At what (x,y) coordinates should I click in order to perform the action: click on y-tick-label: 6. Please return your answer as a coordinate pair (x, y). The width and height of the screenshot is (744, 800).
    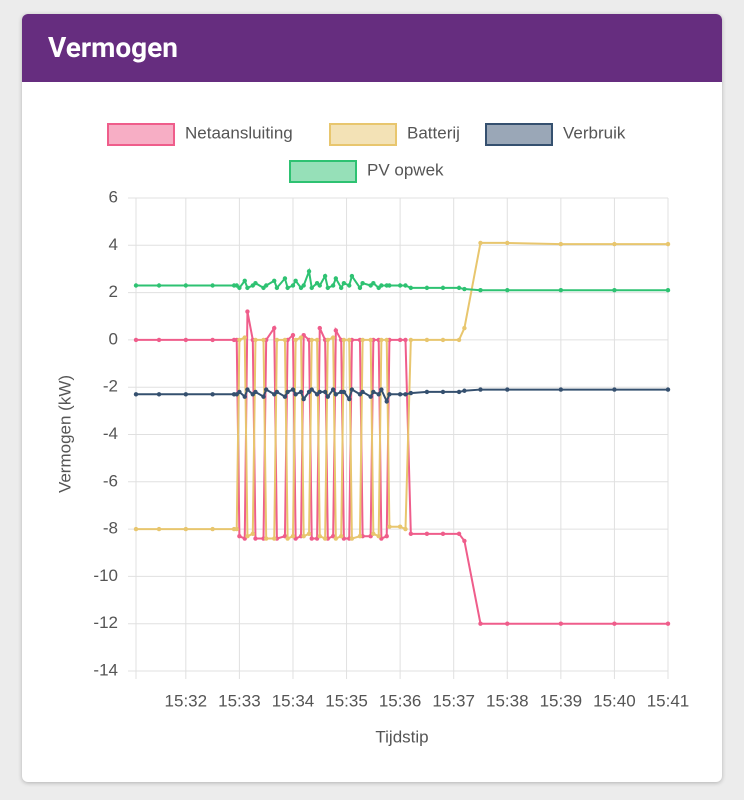
    Looking at the image, I should click on (113, 196).